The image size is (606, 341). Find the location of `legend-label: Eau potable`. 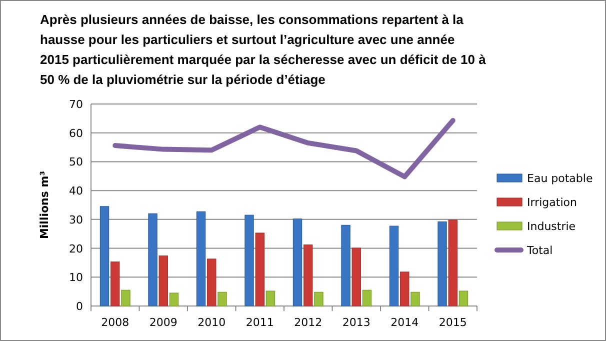

legend-label: Eau potable is located at coordinates (560, 178).